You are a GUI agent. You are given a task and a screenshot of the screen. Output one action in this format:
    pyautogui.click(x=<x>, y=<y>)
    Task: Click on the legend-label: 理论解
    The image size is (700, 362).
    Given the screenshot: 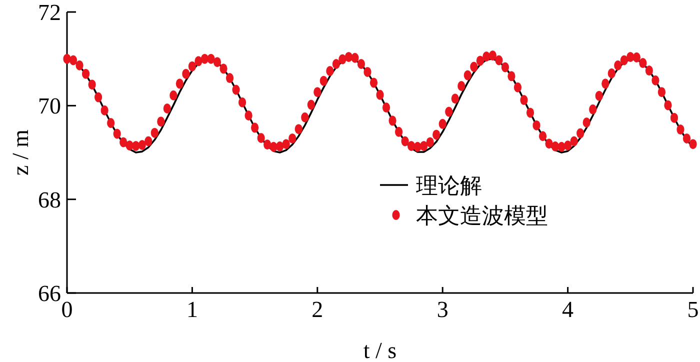 What is the action you would take?
    pyautogui.click(x=449, y=185)
    